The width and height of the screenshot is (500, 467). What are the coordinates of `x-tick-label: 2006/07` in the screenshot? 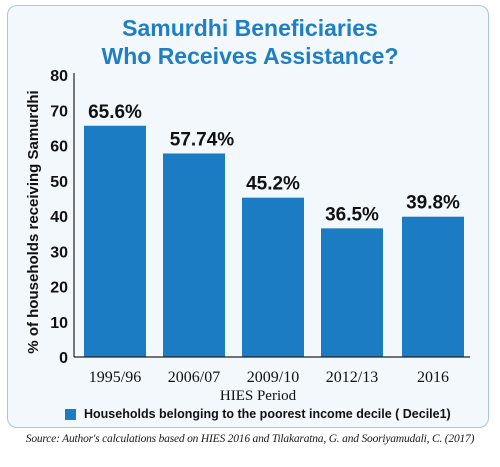 It's located at (194, 377).